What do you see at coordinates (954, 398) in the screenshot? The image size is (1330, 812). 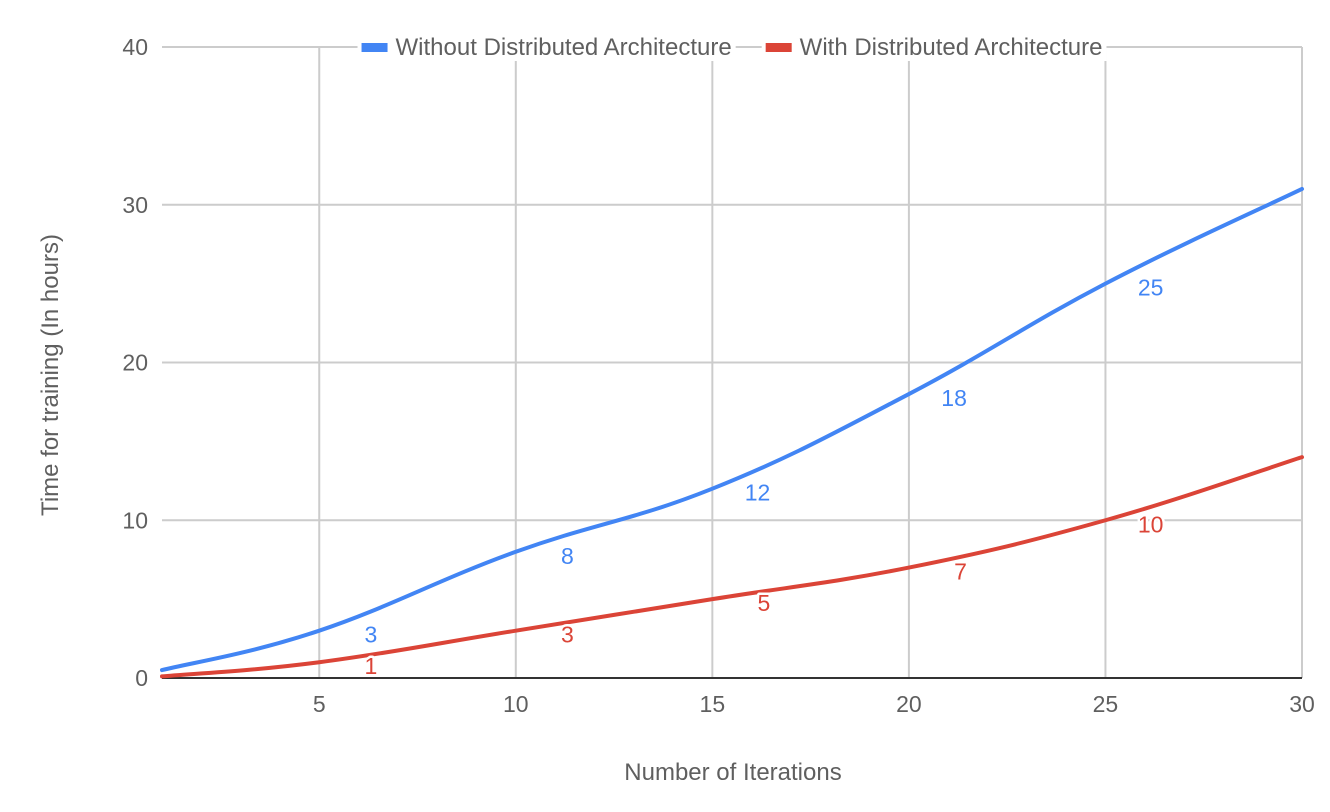 I see `data-label: 18` at bounding box center [954, 398].